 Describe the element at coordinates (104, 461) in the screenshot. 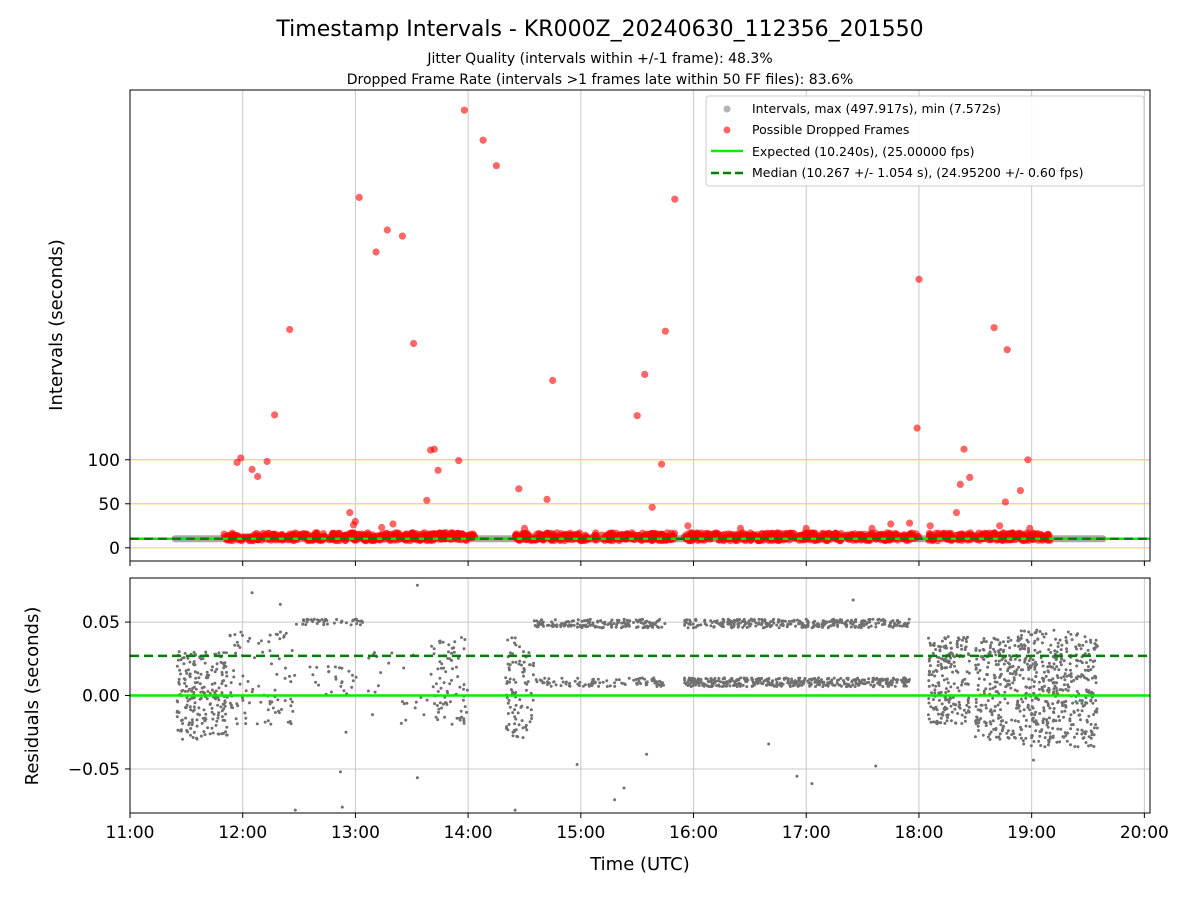

I see `intervals-y-tick-label-100: 100` at that location.